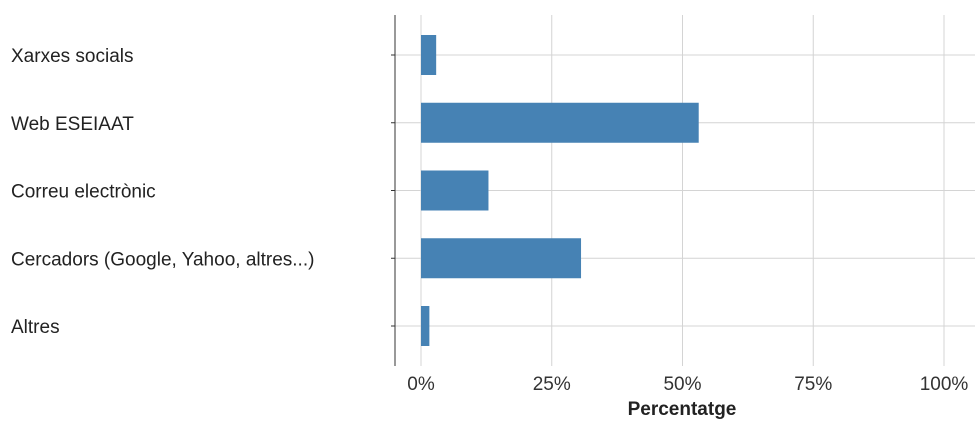 The width and height of the screenshot is (975, 421). I want to click on category-label: Cercadors (Google, Yahoo, altres...), so click(162, 259).